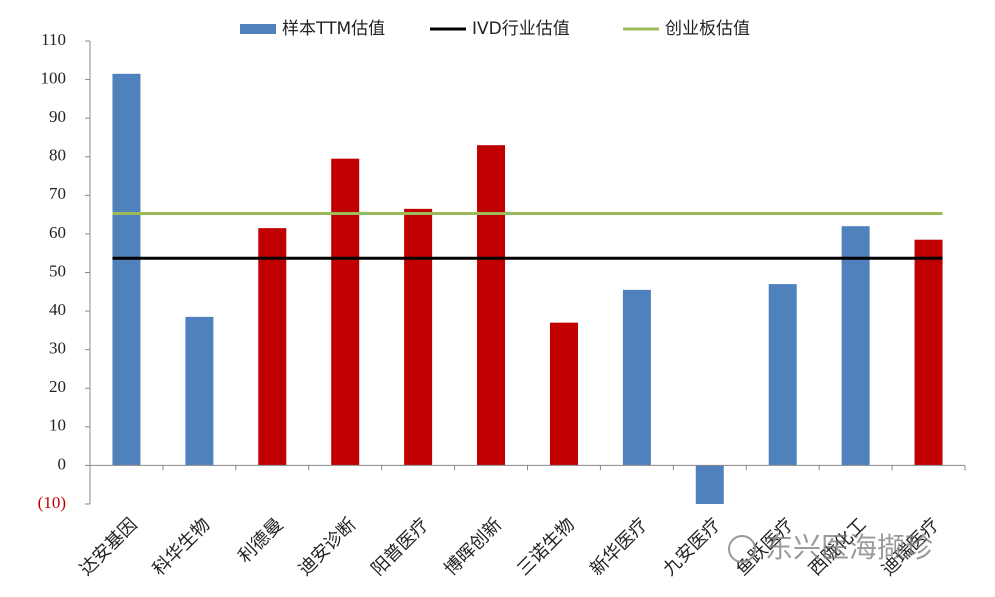 The height and width of the screenshot is (597, 995). I want to click on x-tick-label: 九安医疗, so click(692, 547).